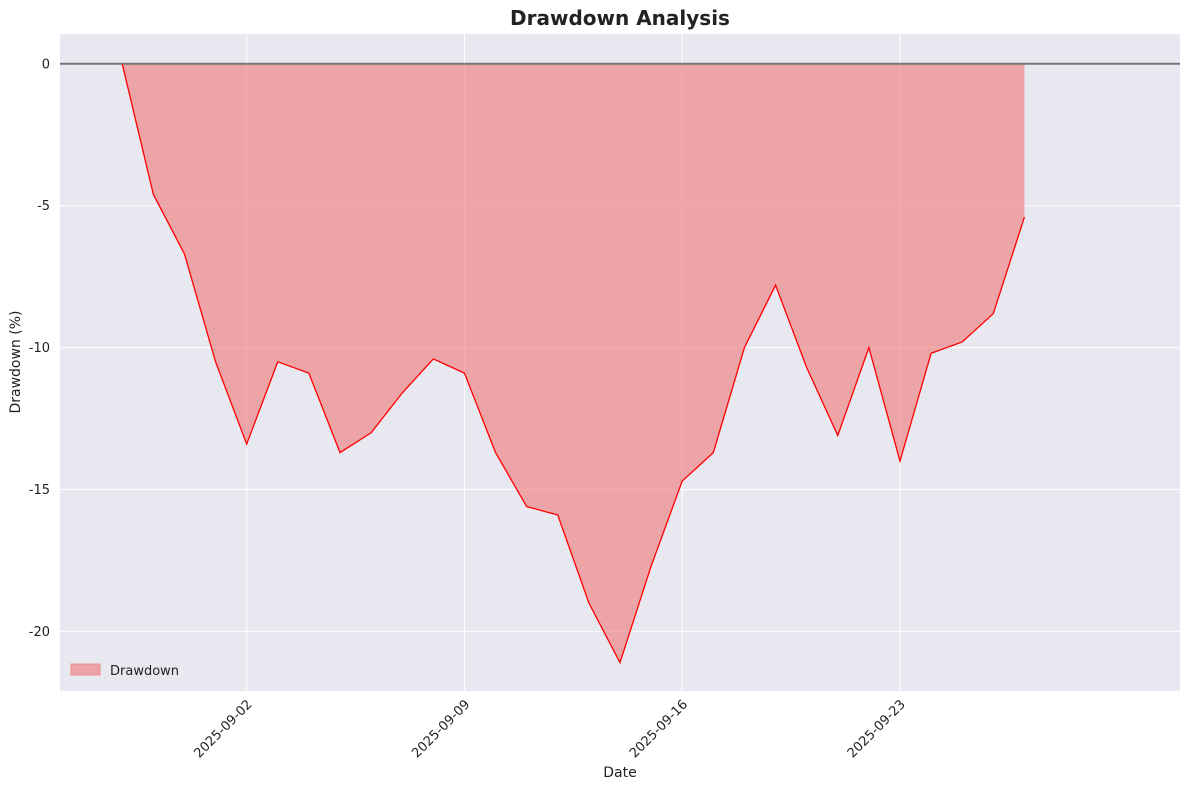 This screenshot has width=1189, height=790. I want to click on x-tick-label: 2025-09-09, so click(441, 729).